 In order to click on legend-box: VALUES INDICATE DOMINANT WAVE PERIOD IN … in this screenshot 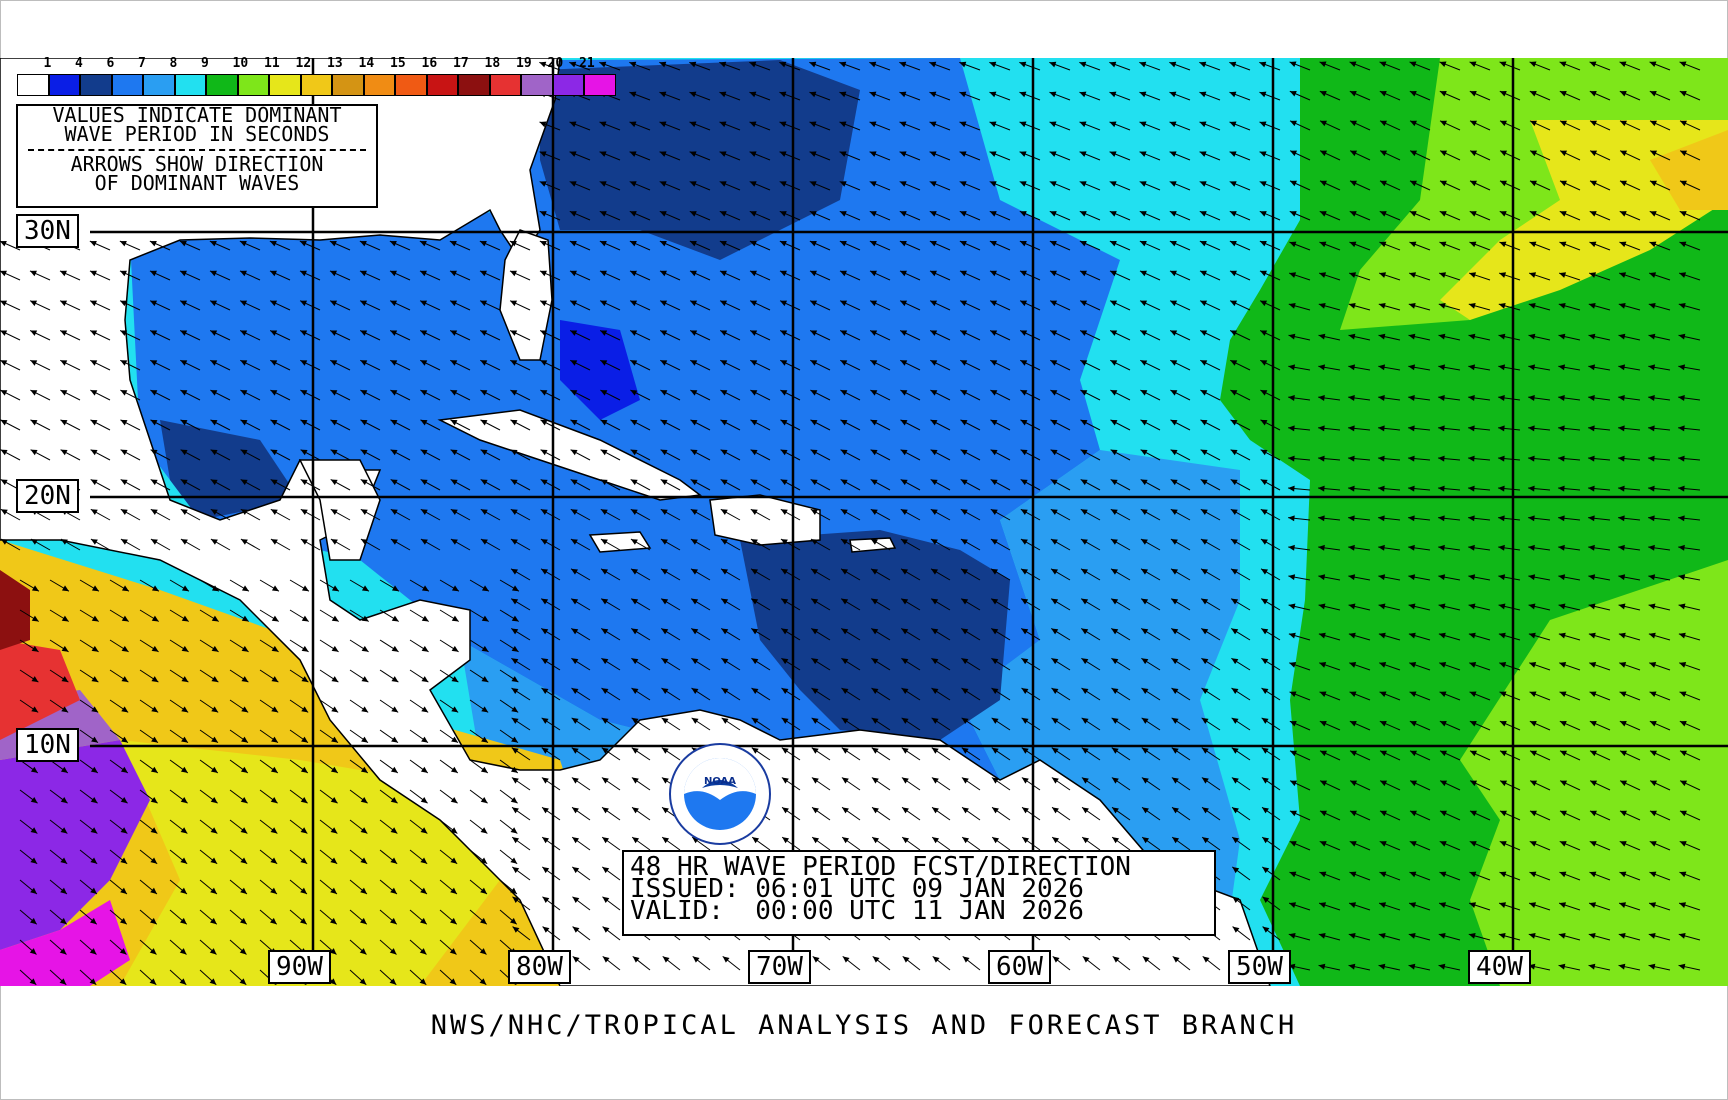, I will do `click(197, 156)`.